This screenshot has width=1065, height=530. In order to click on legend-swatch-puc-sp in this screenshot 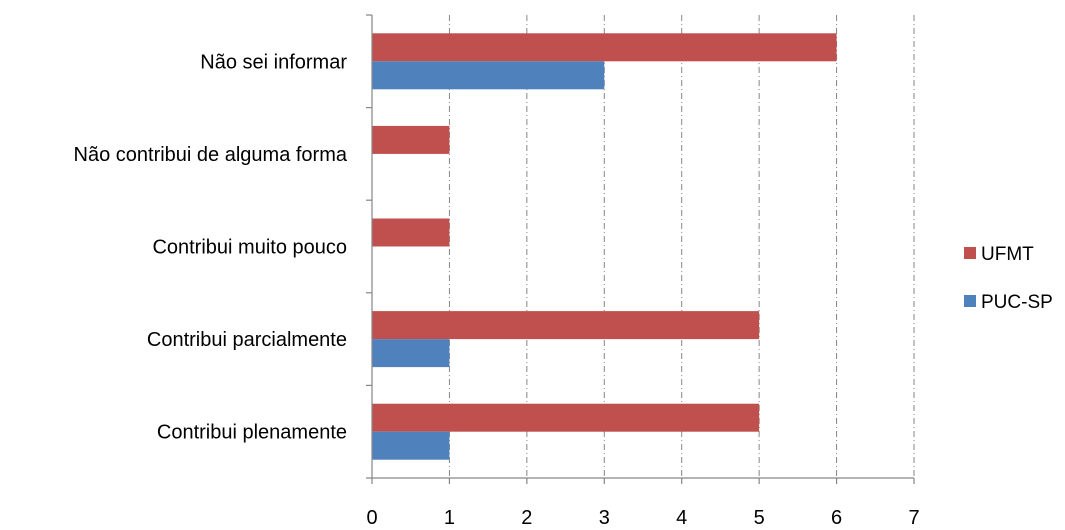, I will do `click(970, 301)`.